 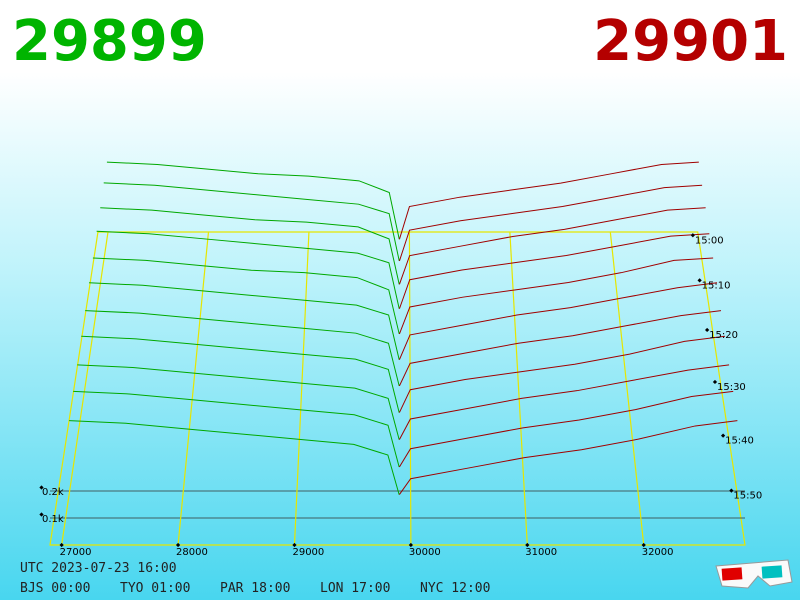 I want to click on price-tick-label: 31000, so click(x=541, y=552).